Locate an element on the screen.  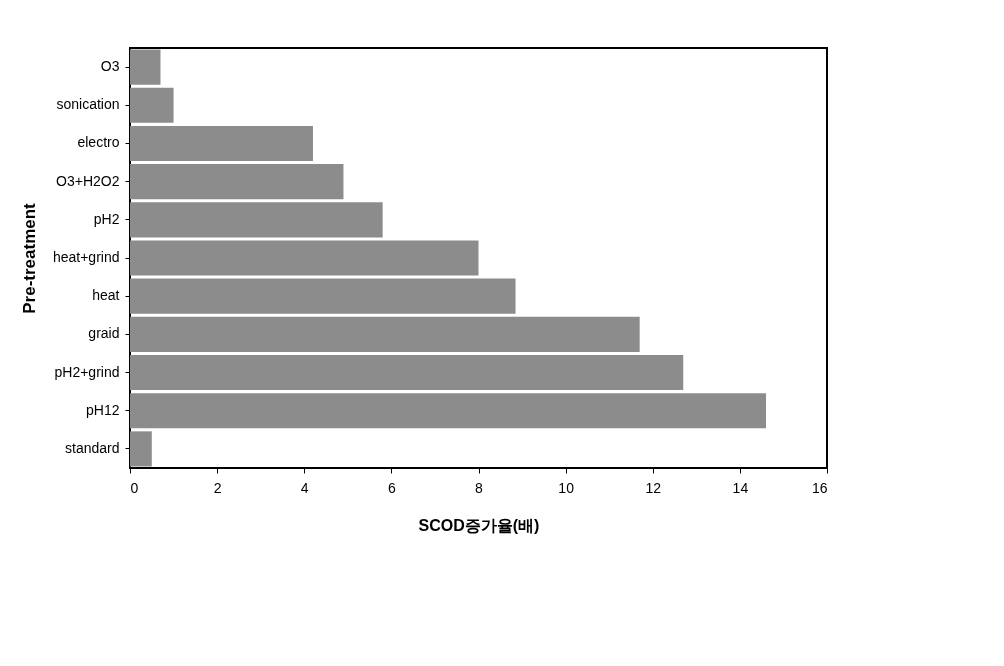
y-tick-label: O3+H2O2 is located at coordinates (88, 180).